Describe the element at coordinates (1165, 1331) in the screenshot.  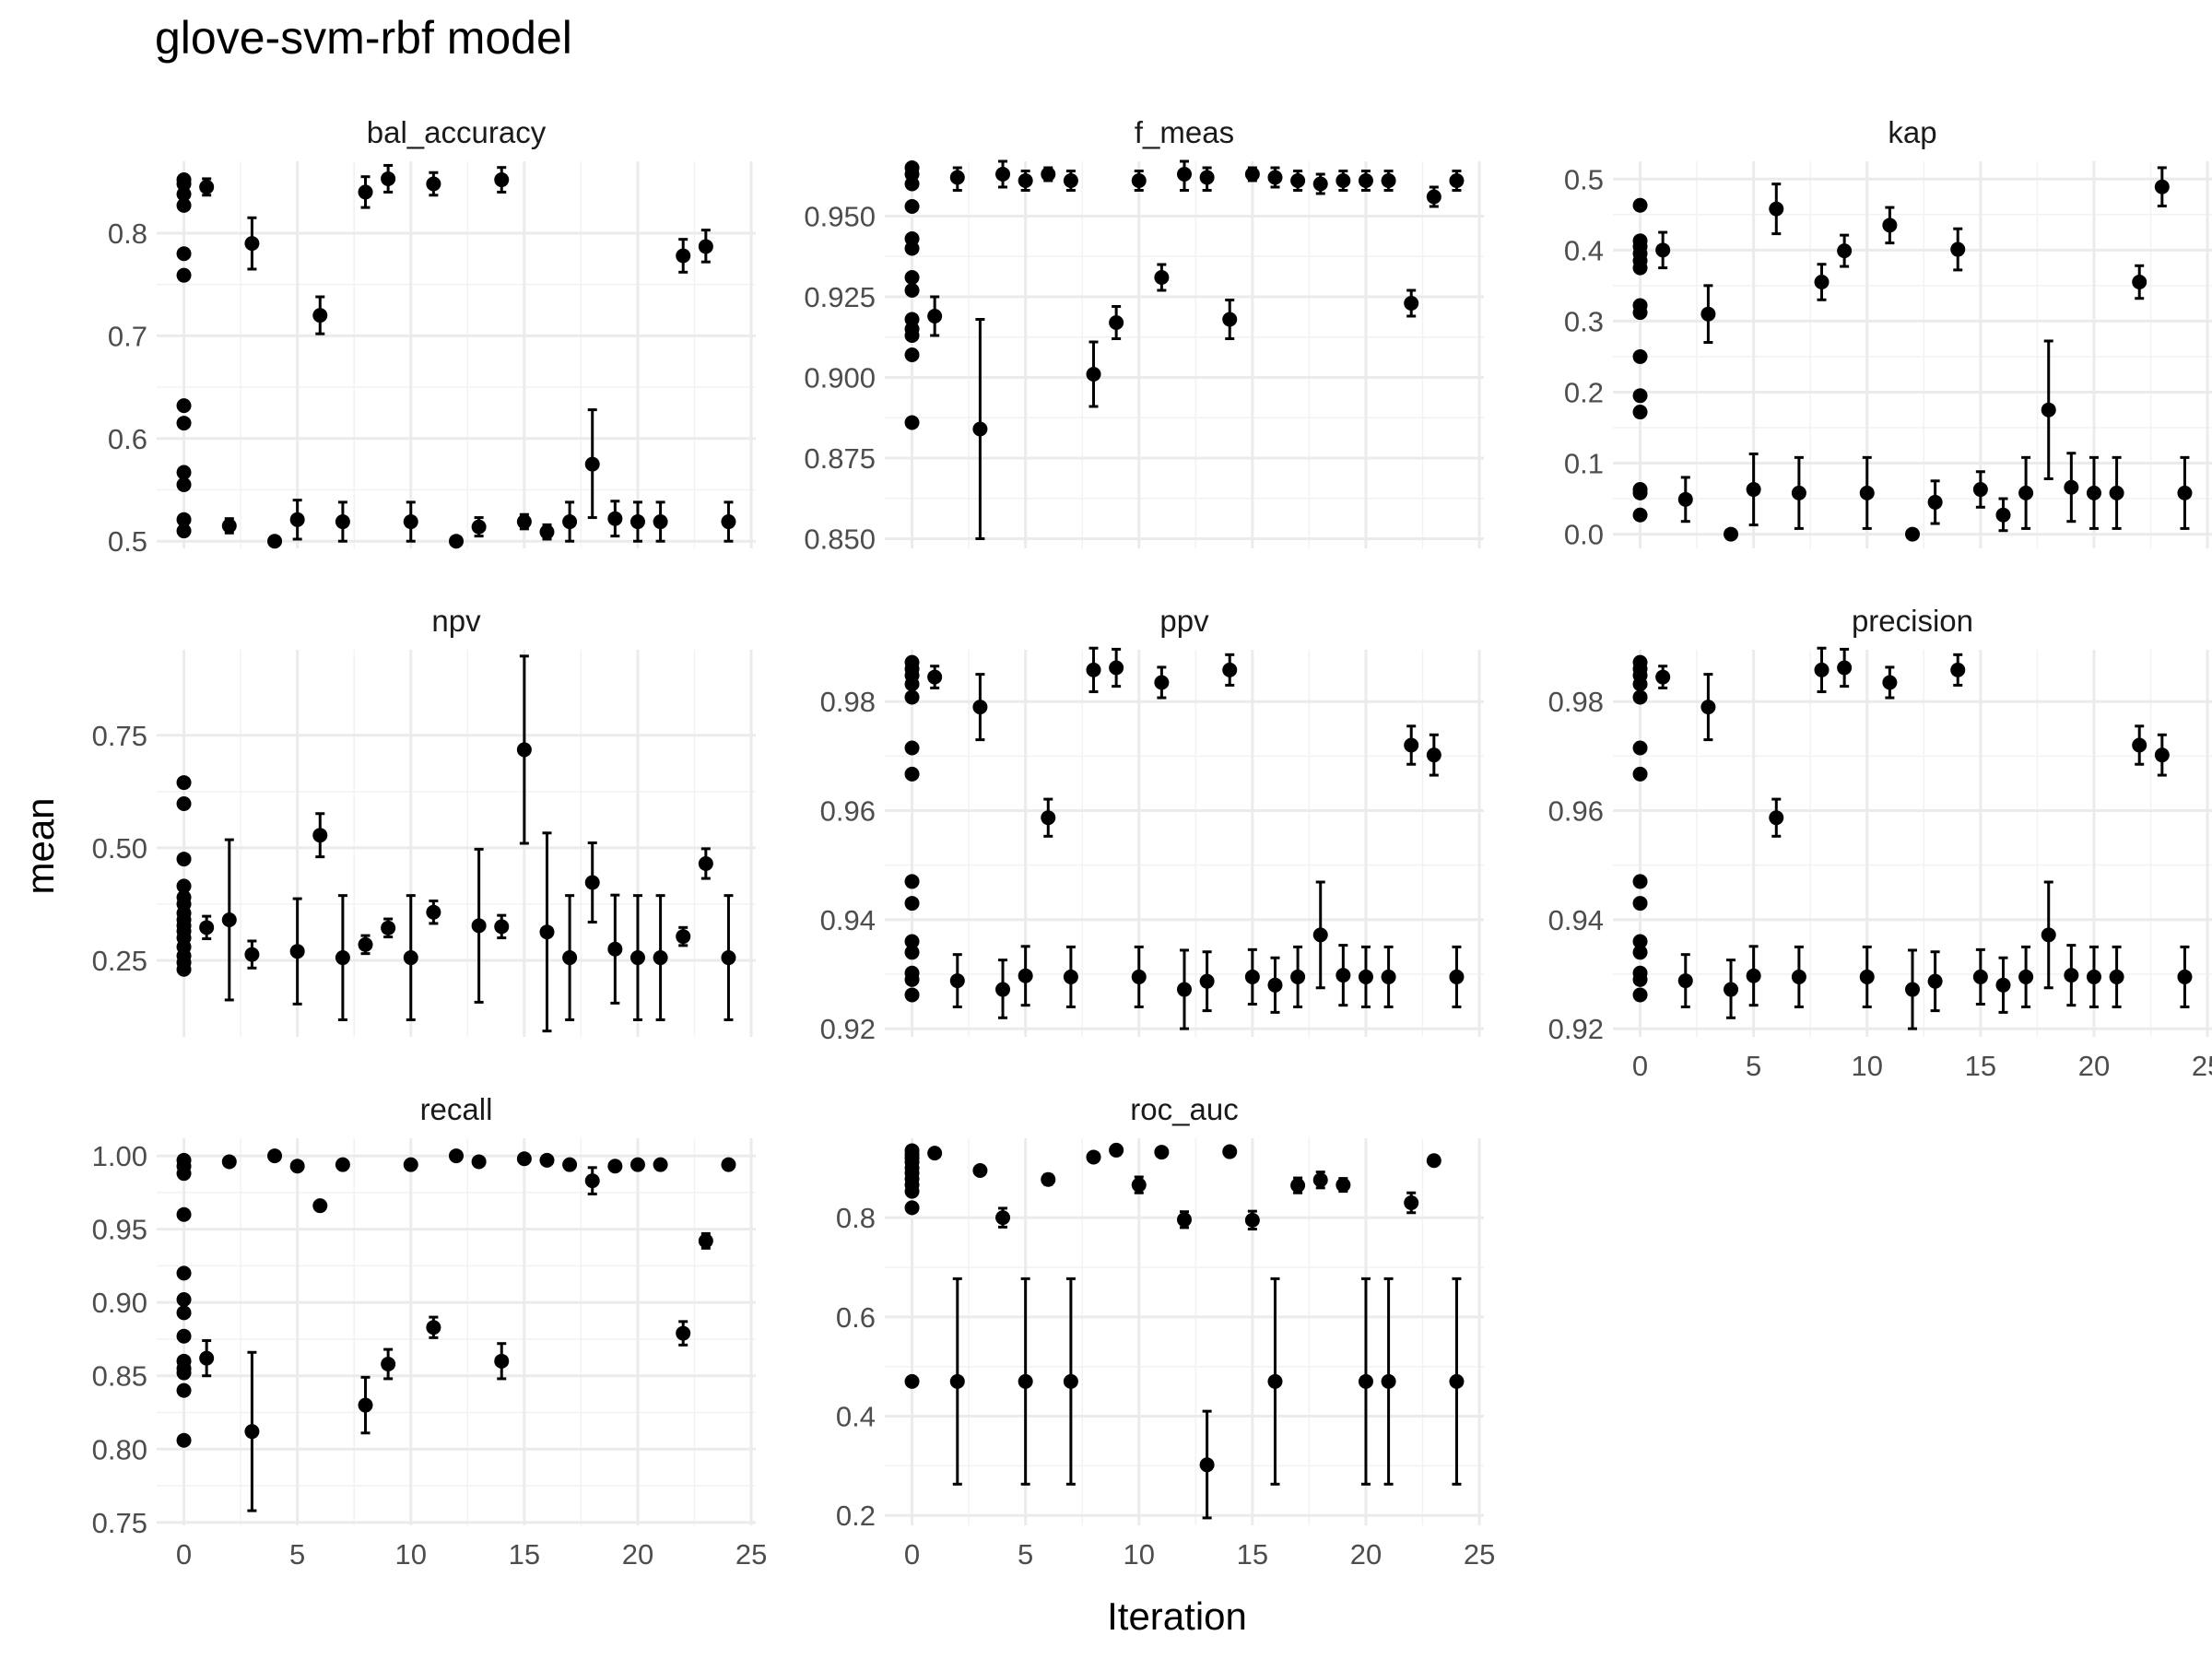
I see `panel-roc-auc: roc_auc0.20.40.60.80 5 10 15 20 25` at that location.